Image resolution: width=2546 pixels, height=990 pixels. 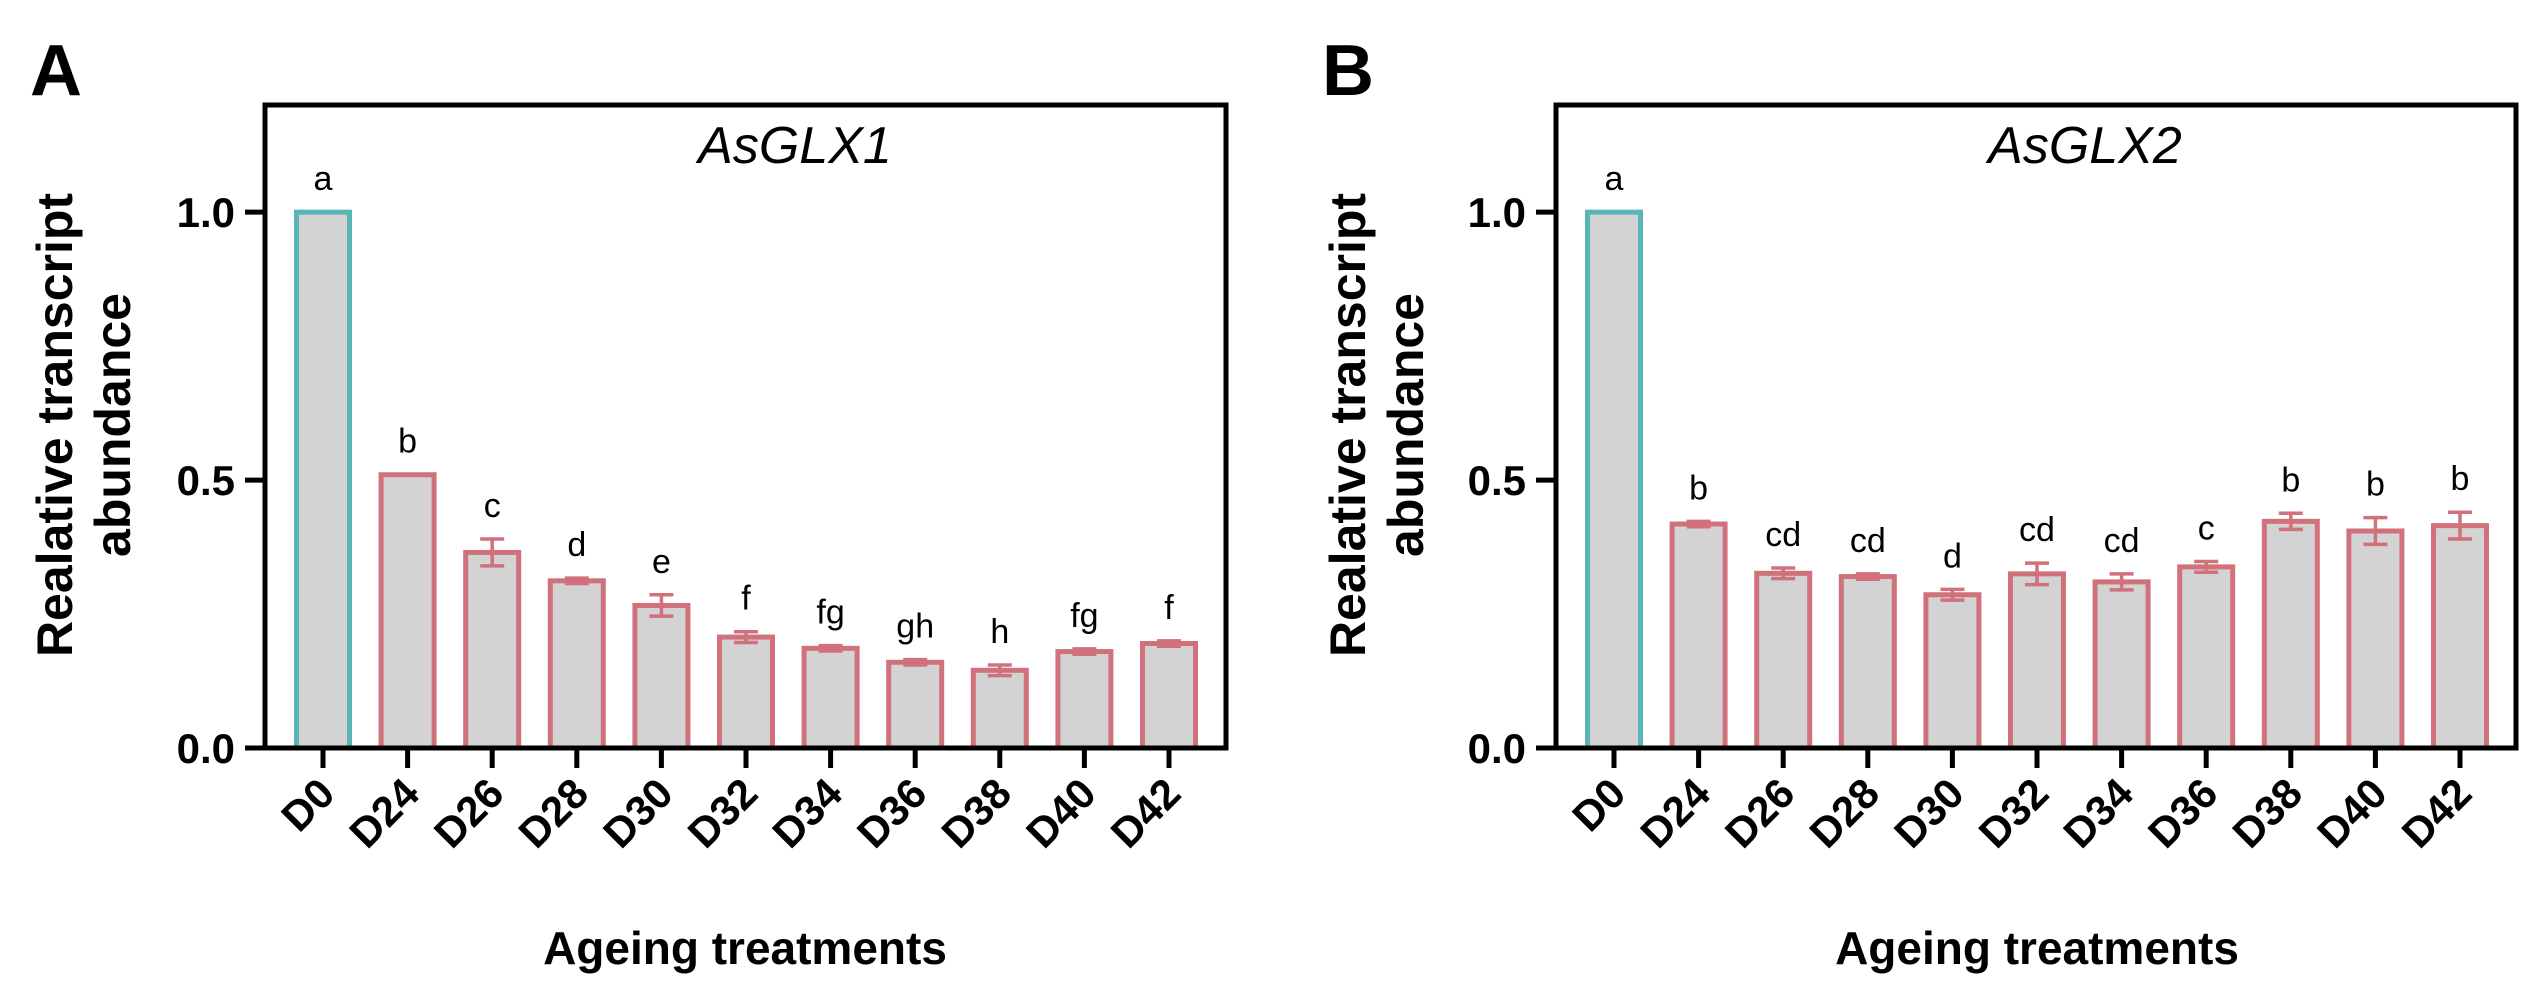 I want to click on significance-letter: h, so click(x=999, y=632).